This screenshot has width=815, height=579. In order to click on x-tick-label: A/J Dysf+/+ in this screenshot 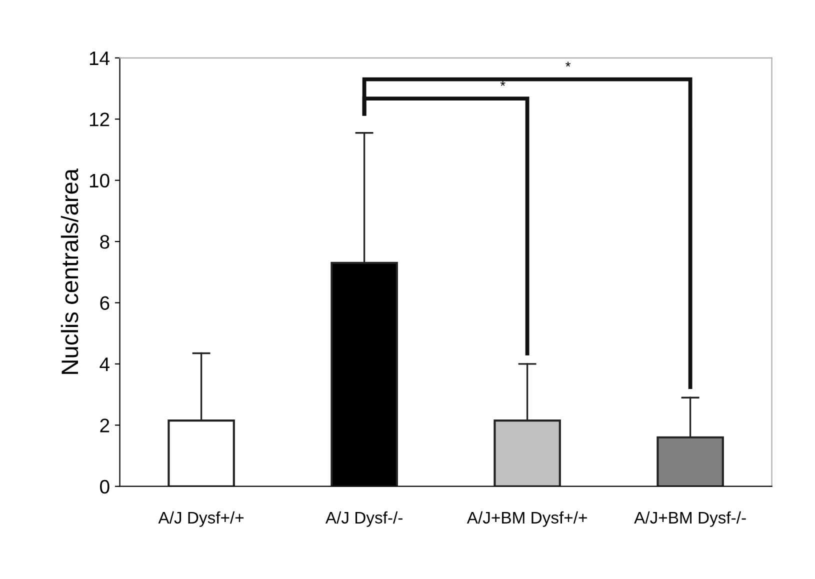, I will do `click(201, 519)`.